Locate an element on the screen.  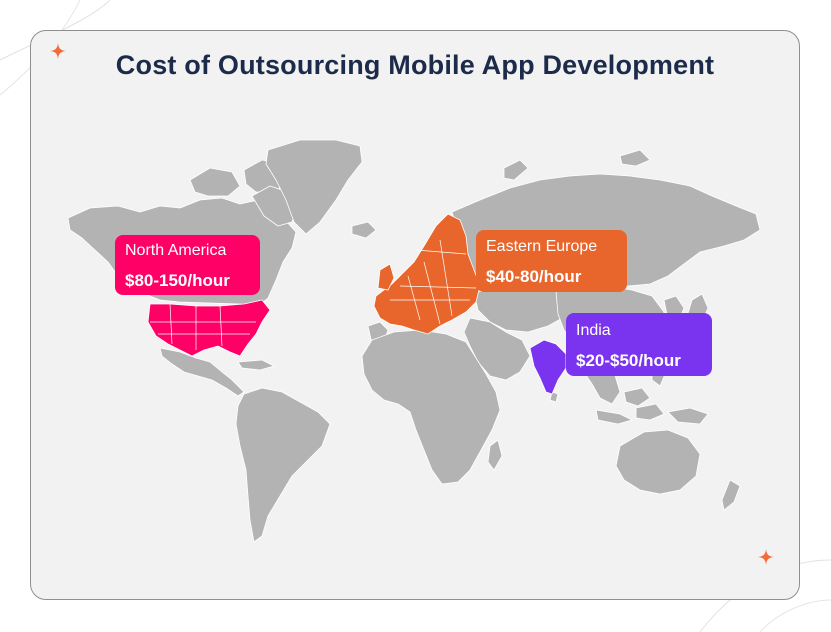
europe-country-lines is located at coordinates (433, 282).